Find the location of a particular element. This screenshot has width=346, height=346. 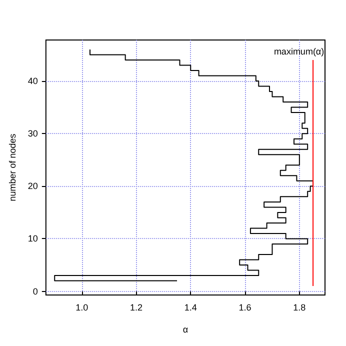

y-tick-label: 20 is located at coordinates (33, 186).